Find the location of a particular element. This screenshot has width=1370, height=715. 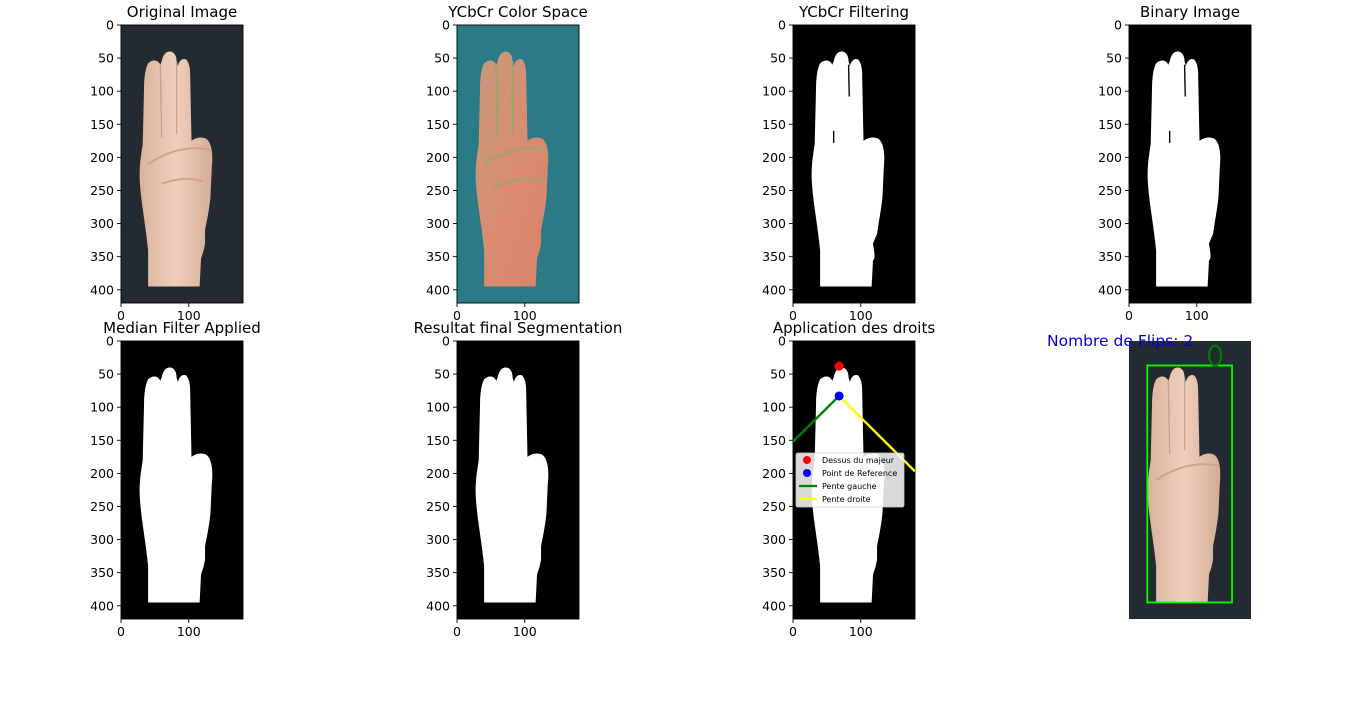

point-dessus-du-majeur is located at coordinates (839, 366).